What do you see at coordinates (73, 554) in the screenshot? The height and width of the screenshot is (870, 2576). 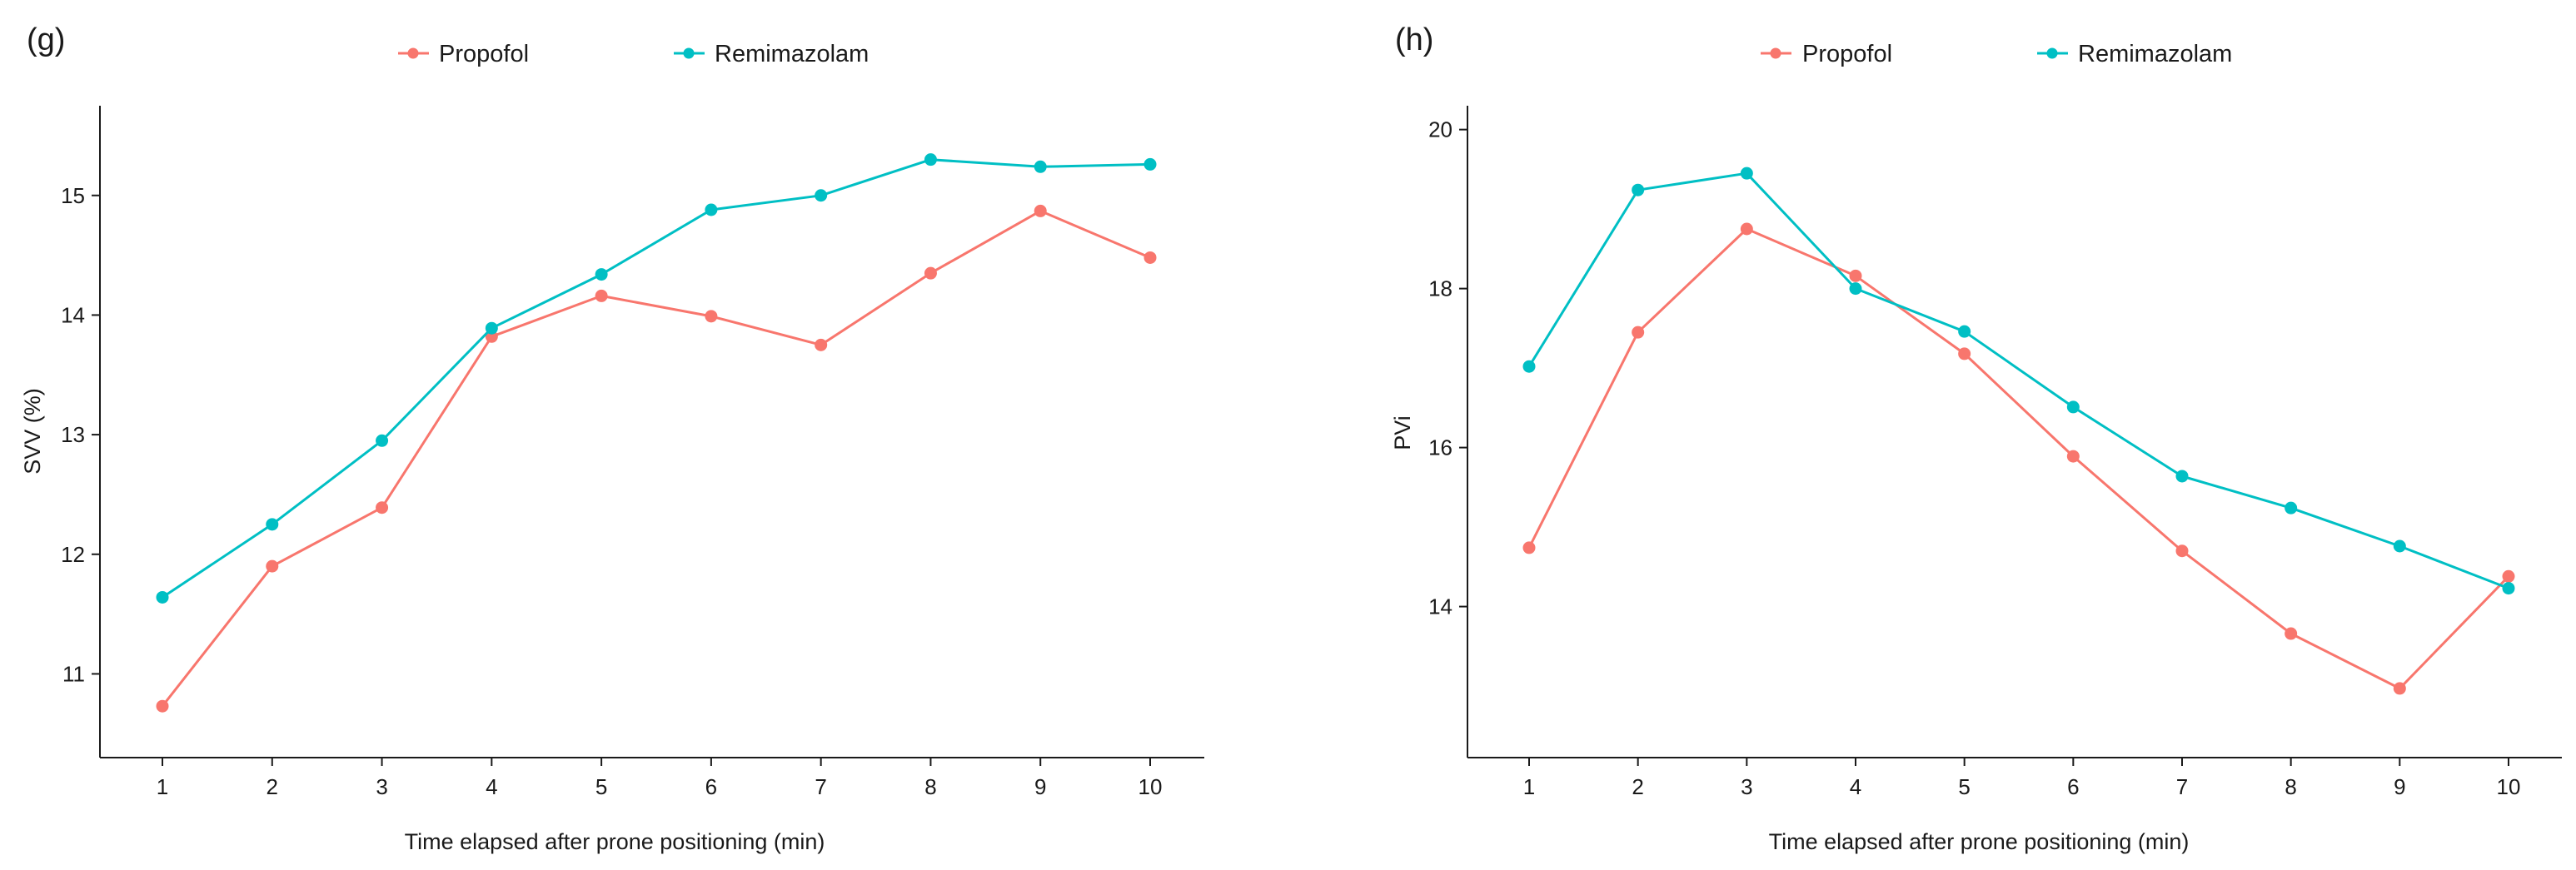 I see `y-tick-label: 12` at bounding box center [73, 554].